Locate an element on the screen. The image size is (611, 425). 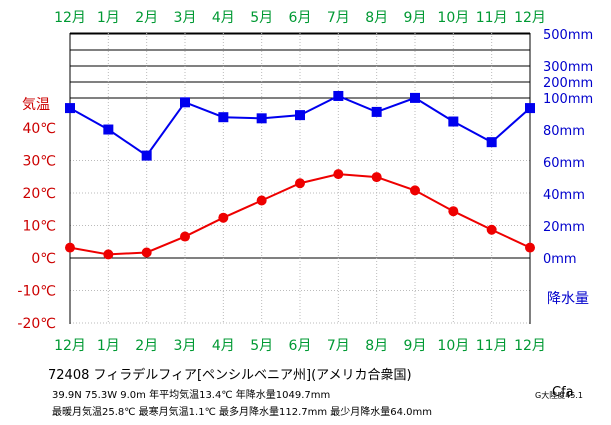
station-title: 72408 フィラデルフィア[ペンシルベニア州](アメリカ合衆国) is located at coordinates (230, 375).